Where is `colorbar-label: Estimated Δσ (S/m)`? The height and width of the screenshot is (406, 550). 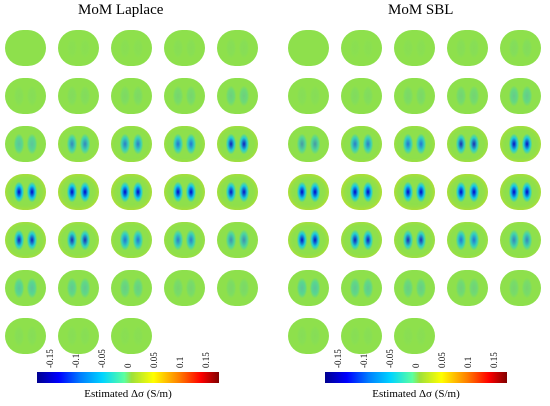
colorbar-label: Estimated Δσ (S/m) is located at coordinates (128, 394).